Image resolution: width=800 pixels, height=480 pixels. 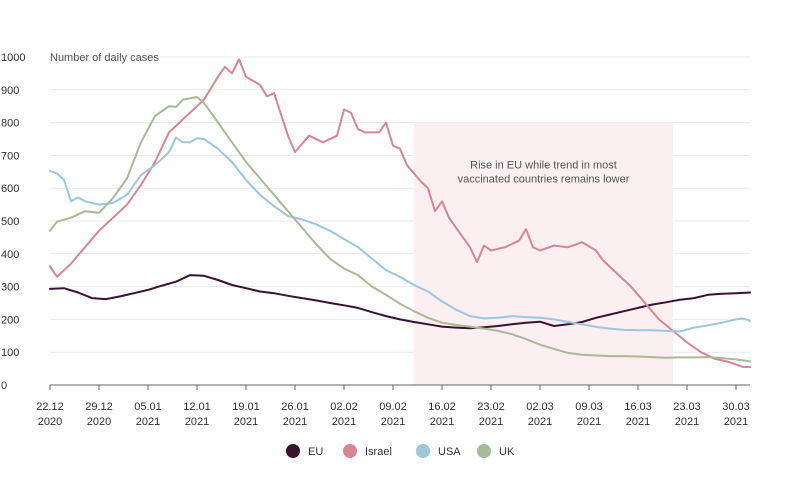 I want to click on x-tick-label: 02.02, so click(x=344, y=407).